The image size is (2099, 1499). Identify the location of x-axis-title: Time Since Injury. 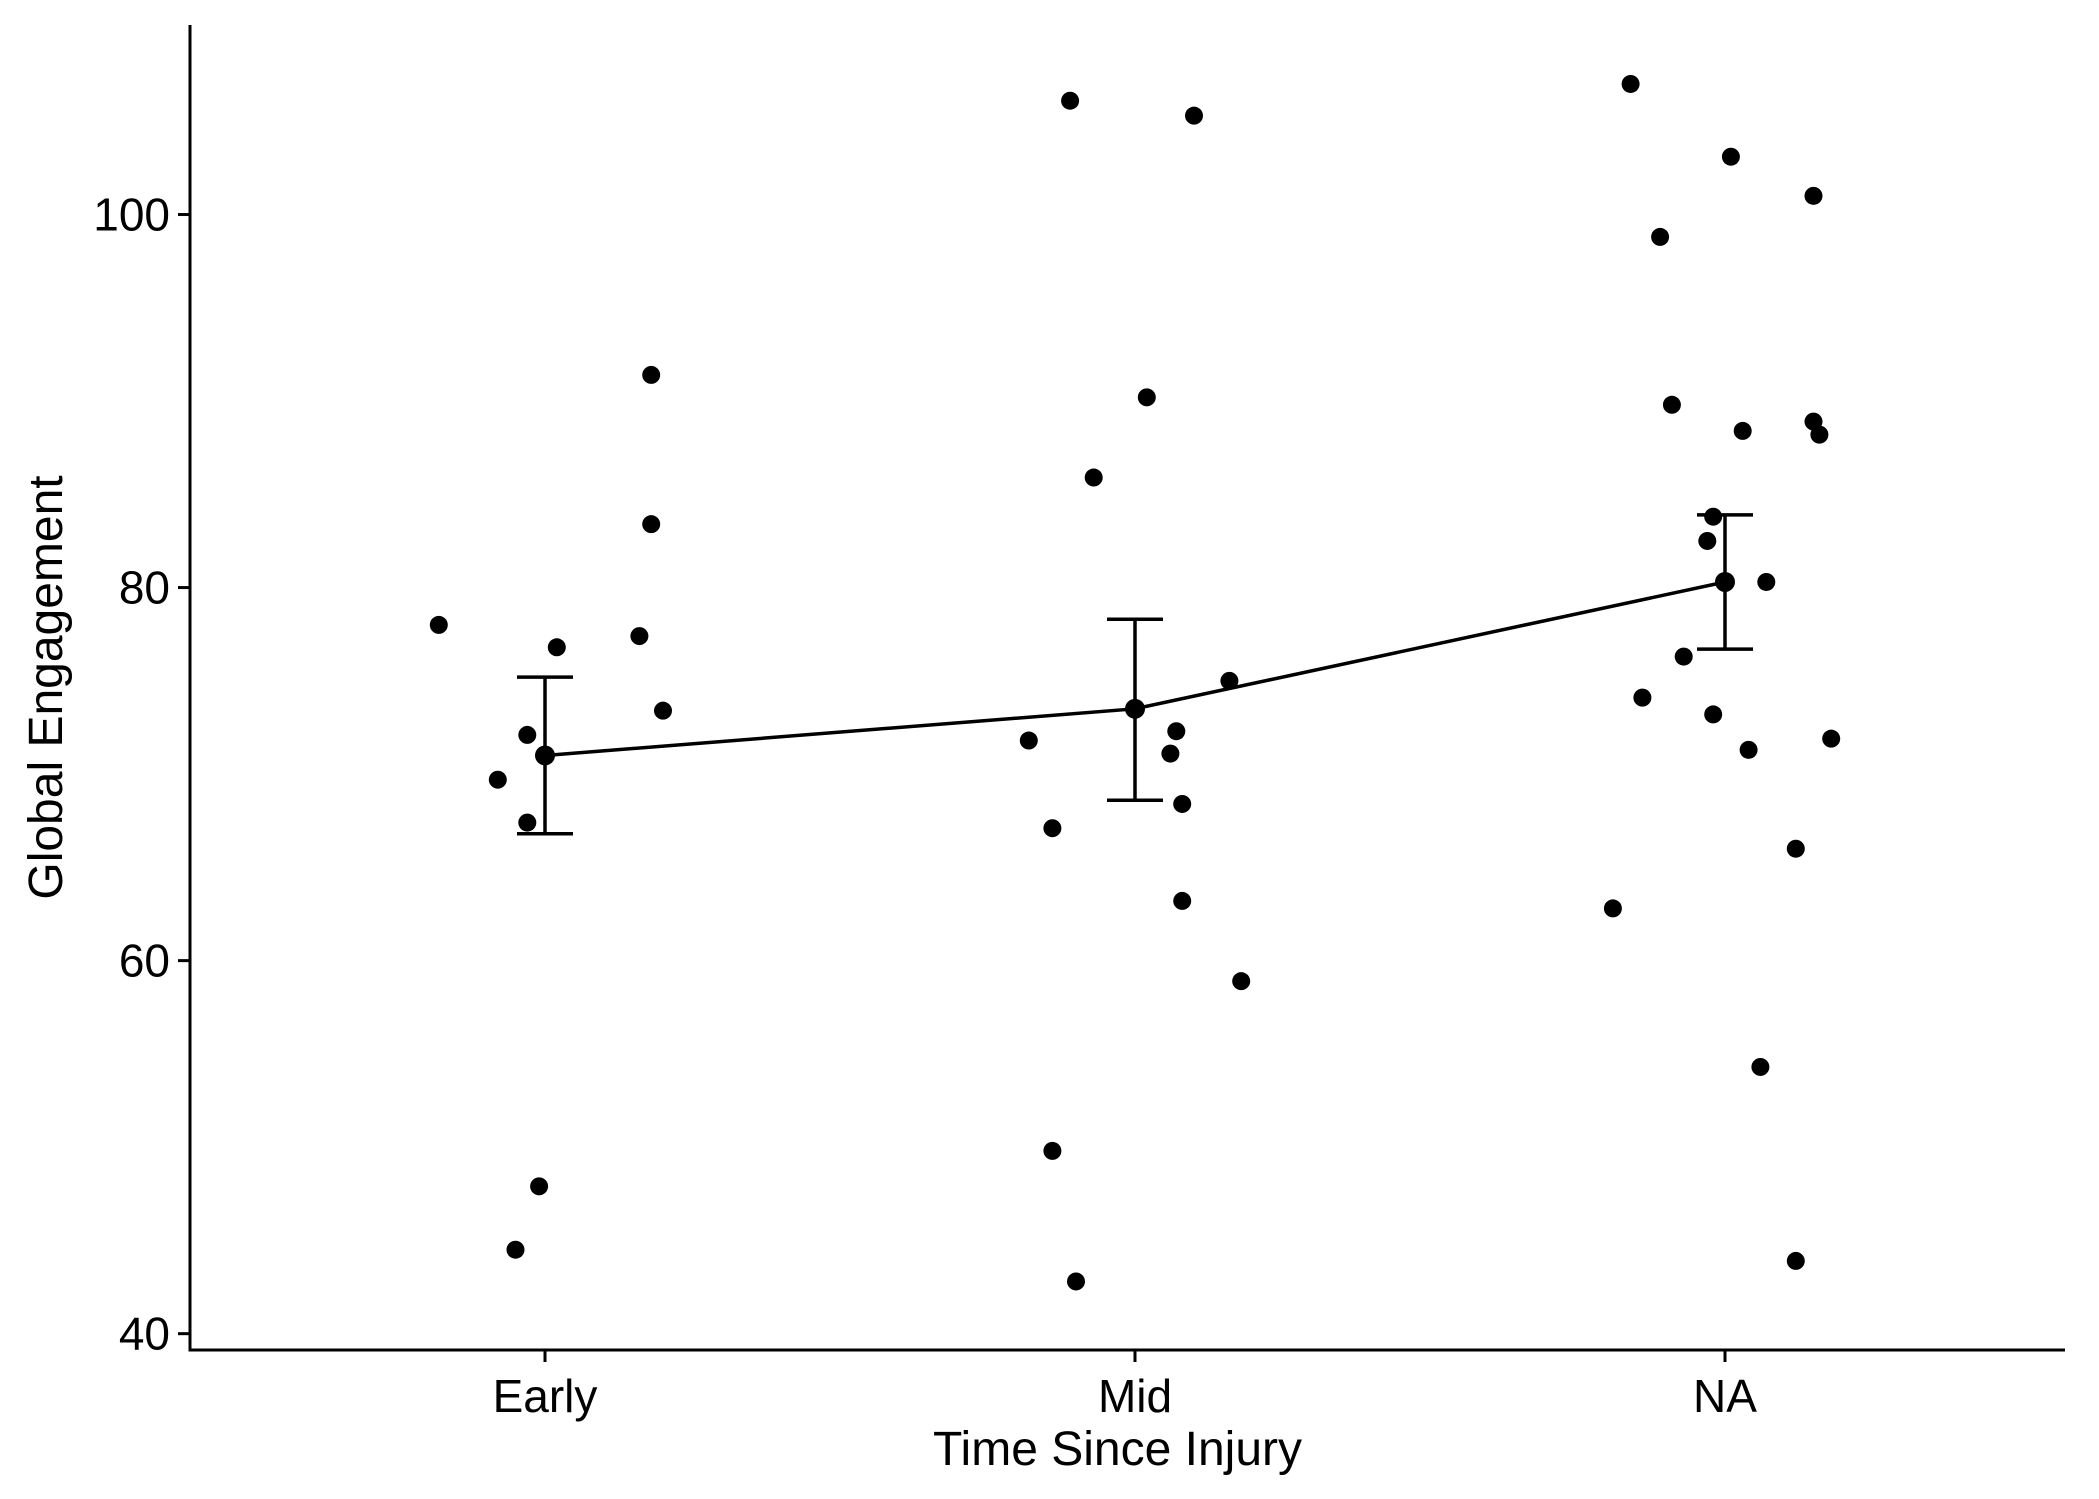
(1117, 1449).